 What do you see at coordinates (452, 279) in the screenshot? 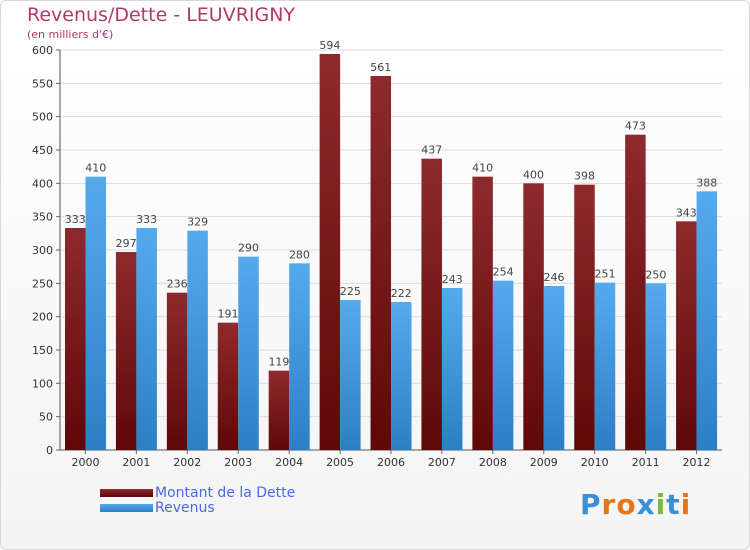
I see `data-label-revenus-2007: 243` at bounding box center [452, 279].